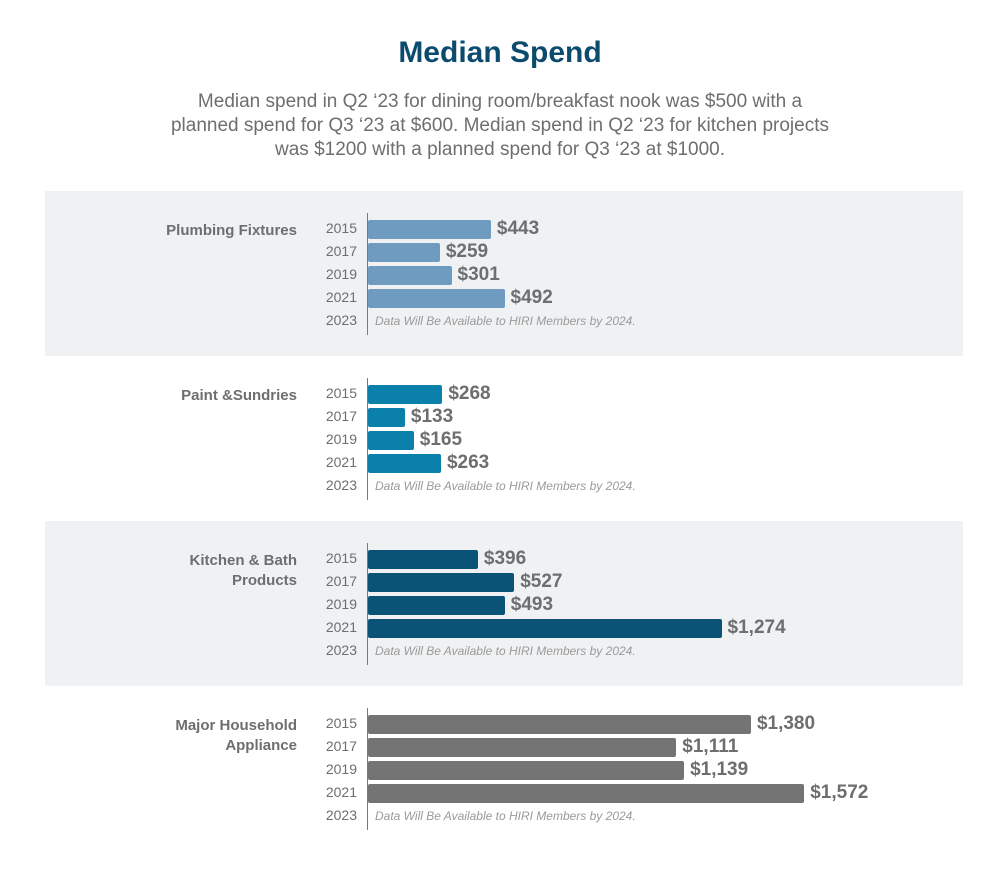 The image size is (1000, 882). What do you see at coordinates (518, 228) in the screenshot?
I see `value-label: $443` at bounding box center [518, 228].